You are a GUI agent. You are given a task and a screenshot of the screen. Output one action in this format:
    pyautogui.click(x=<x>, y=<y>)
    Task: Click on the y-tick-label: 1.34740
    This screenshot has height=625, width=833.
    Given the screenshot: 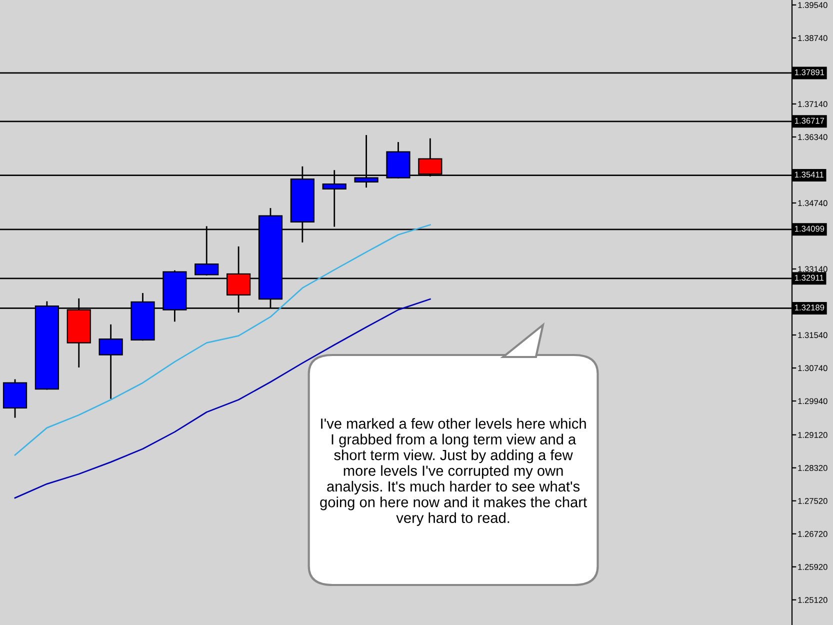 What is the action you would take?
    pyautogui.click(x=813, y=203)
    